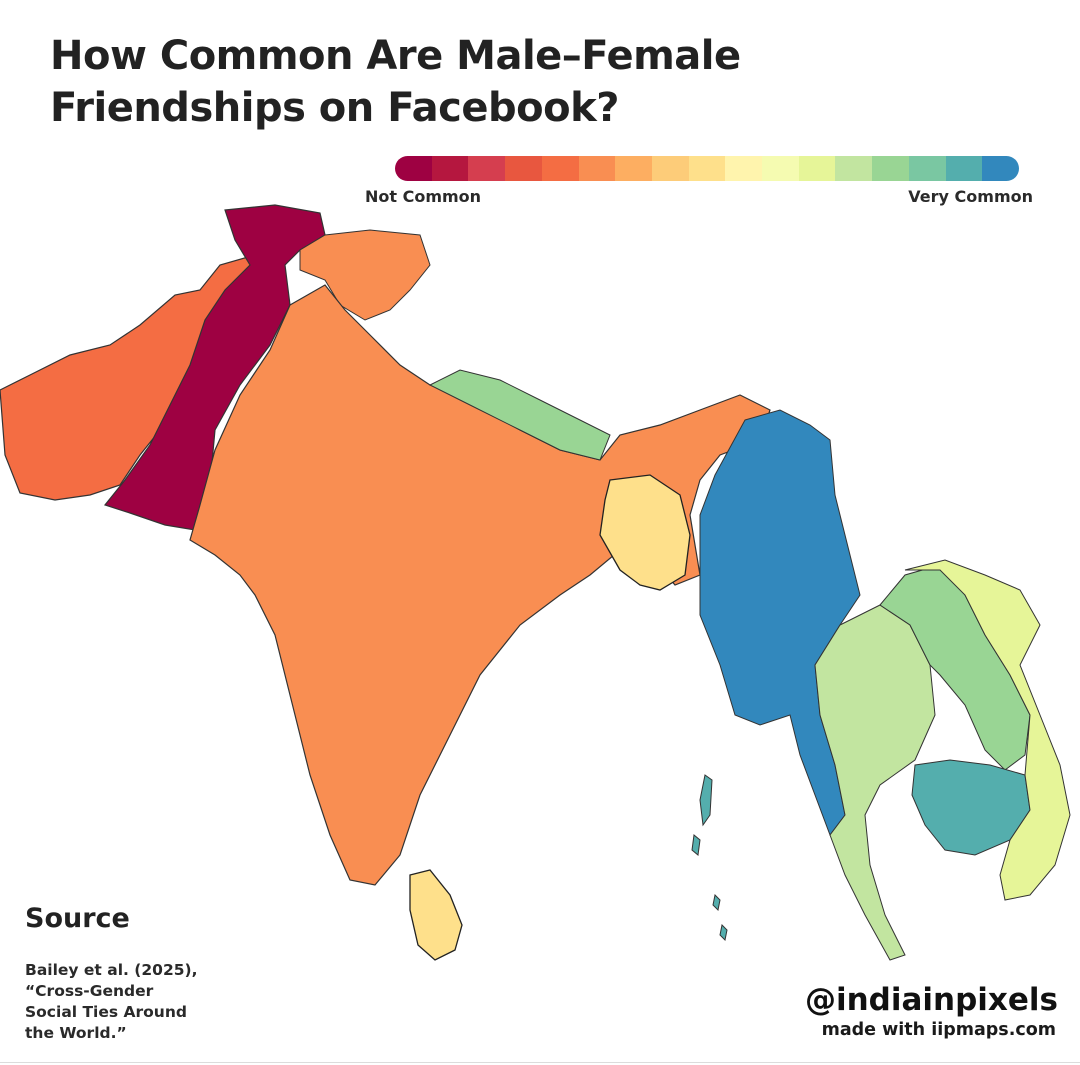 The width and height of the screenshot is (1080, 1065). What do you see at coordinates (970, 196) in the screenshot?
I see `legend-high-label: Very Common` at bounding box center [970, 196].